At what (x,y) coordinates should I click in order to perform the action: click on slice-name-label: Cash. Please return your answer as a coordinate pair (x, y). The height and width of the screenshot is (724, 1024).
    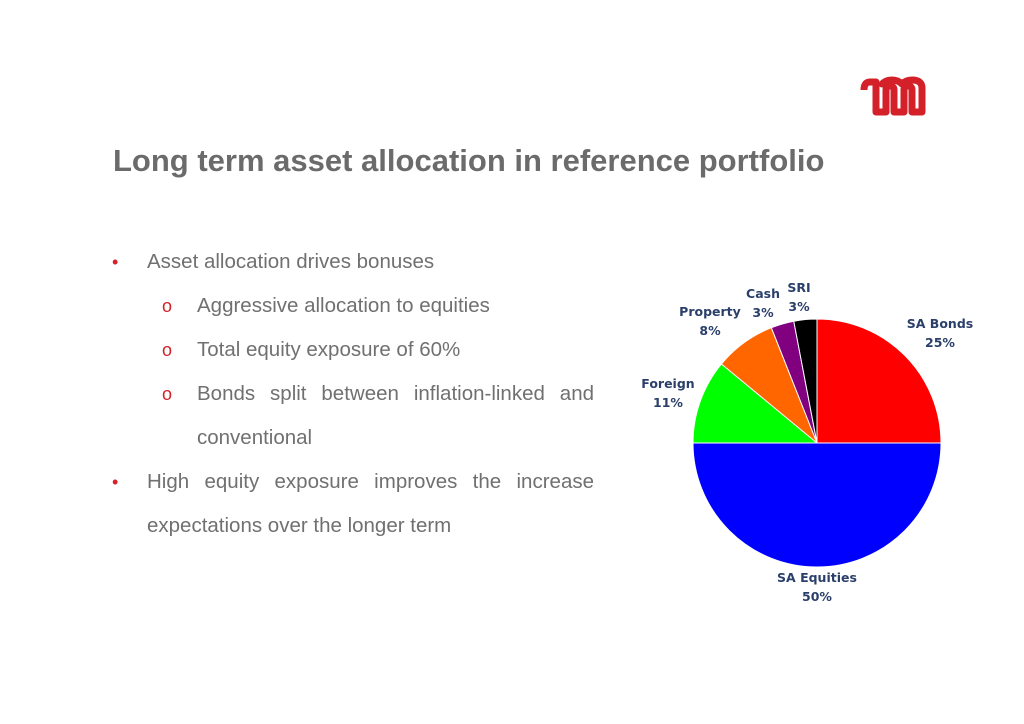
    Looking at the image, I should click on (763, 293).